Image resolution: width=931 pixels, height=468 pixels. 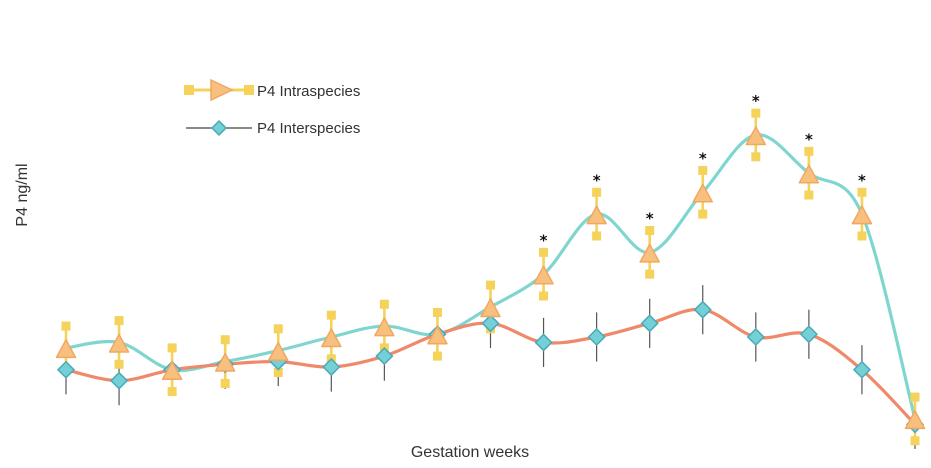 I want to click on significance-markers: * * * * * * *, so click(x=703, y=170).